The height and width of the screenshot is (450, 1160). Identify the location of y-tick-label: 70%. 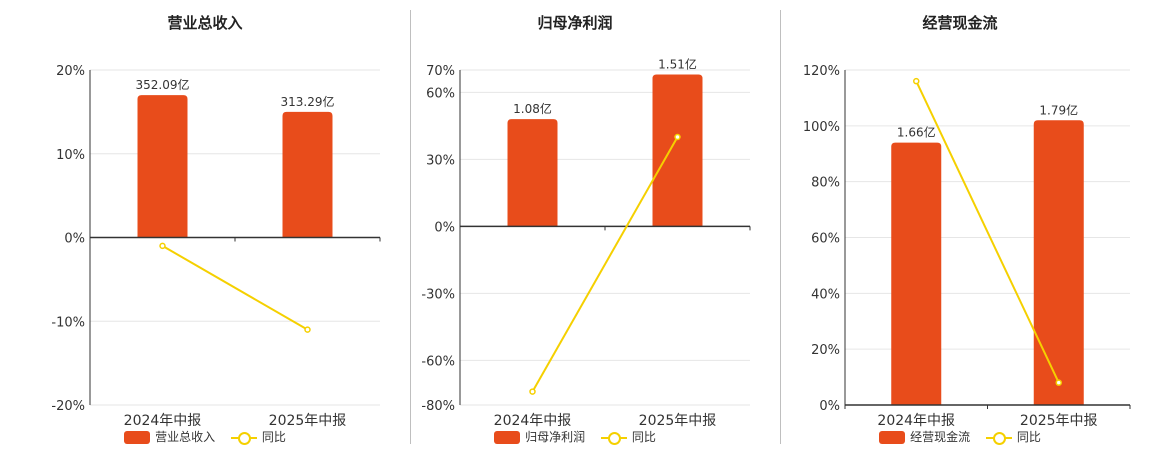
(440, 71).